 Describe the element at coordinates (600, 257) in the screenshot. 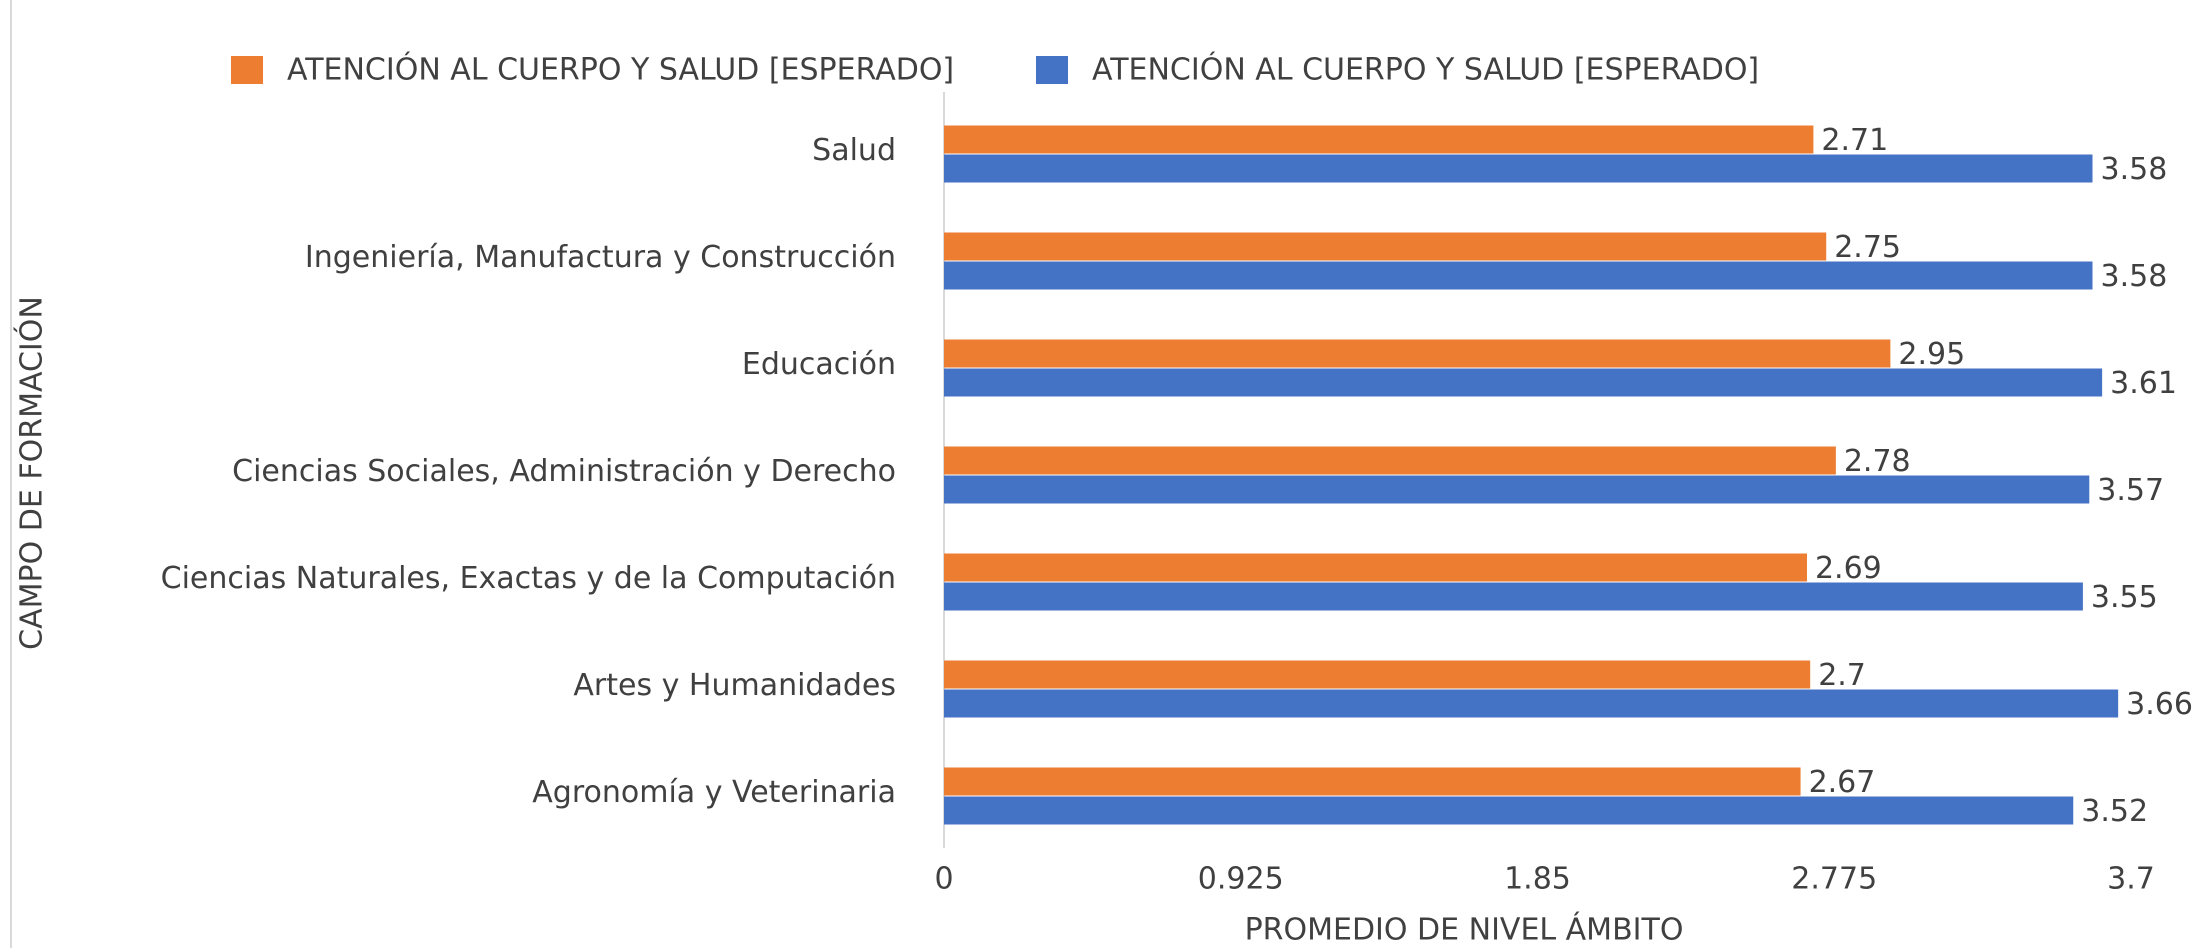

I see `y-tick-label: Ingeniería, Manufactura y Construcción` at that location.